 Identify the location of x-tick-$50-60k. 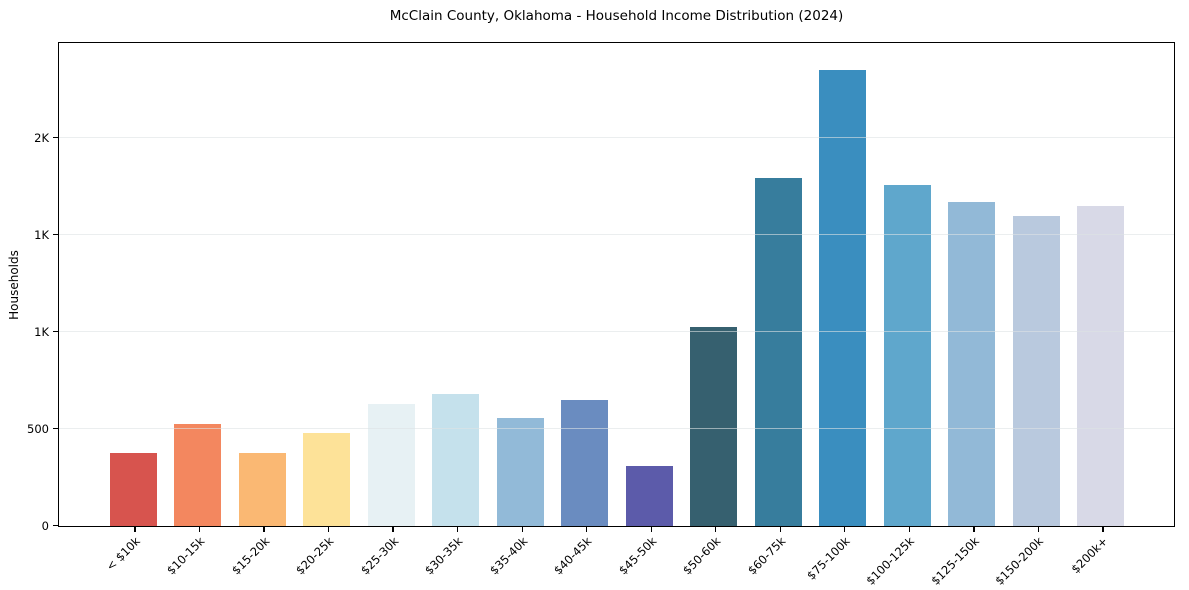
(716, 529).